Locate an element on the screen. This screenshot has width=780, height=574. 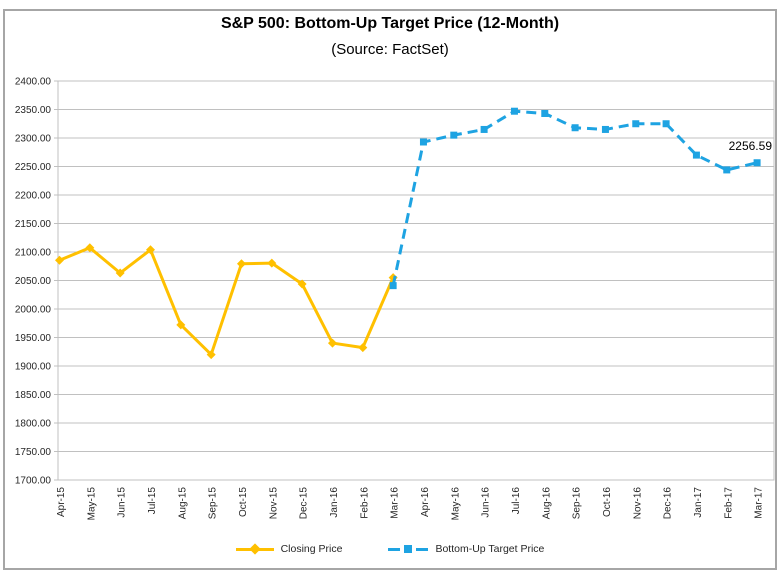
closing-price-series is located at coordinates (226, 301).